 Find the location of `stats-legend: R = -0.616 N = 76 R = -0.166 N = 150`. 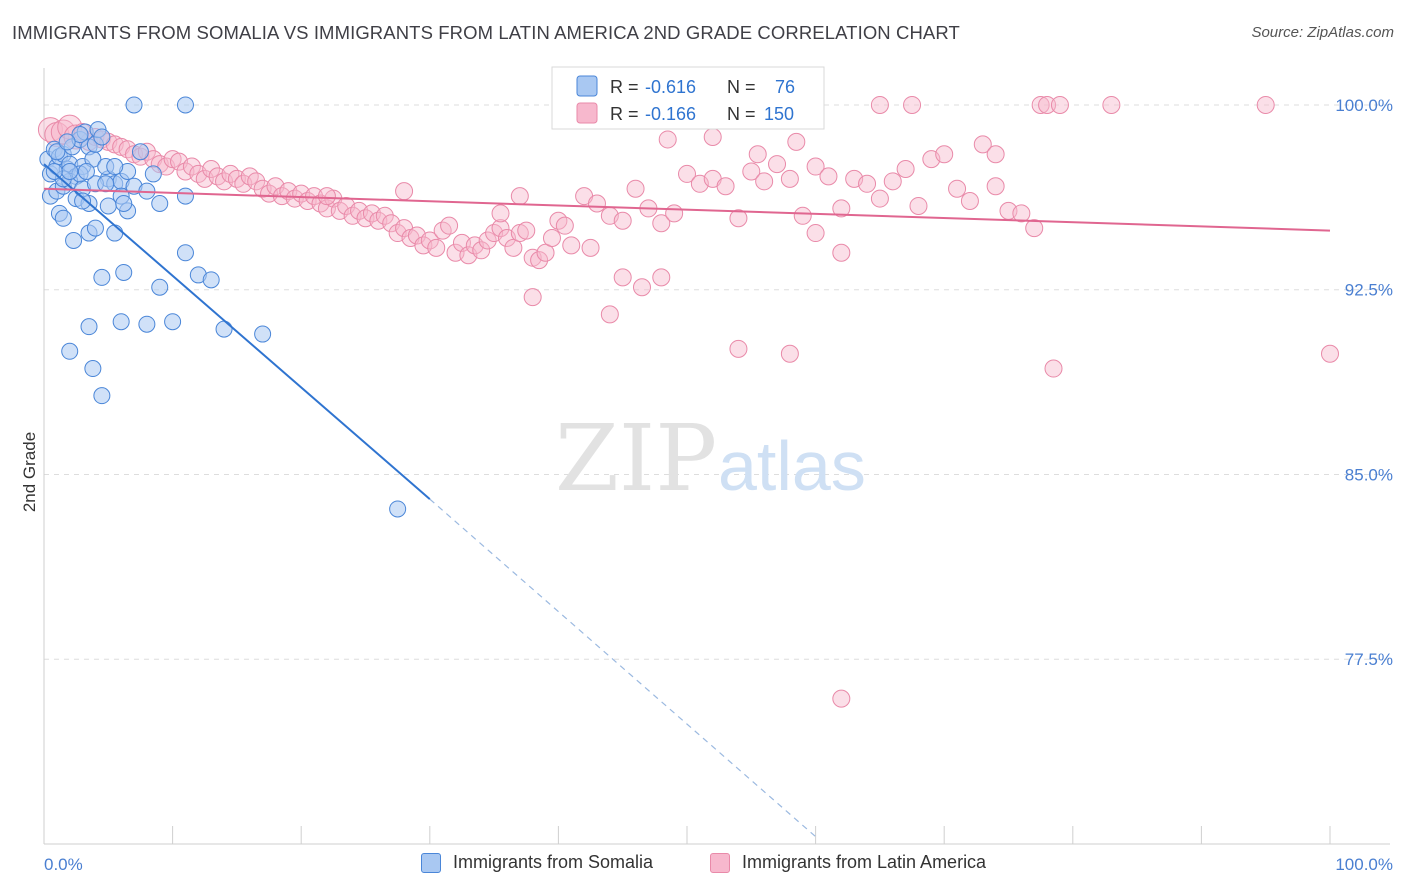

stats-legend: R = -0.616 N = 76 R = -0.166 N = 150 is located at coordinates (688, 98).